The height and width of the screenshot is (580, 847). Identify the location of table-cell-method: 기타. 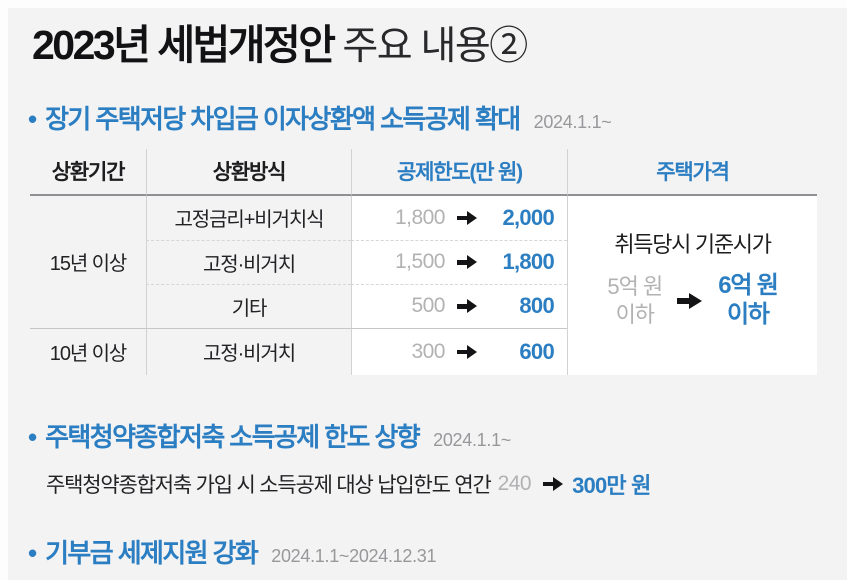
(248, 306).